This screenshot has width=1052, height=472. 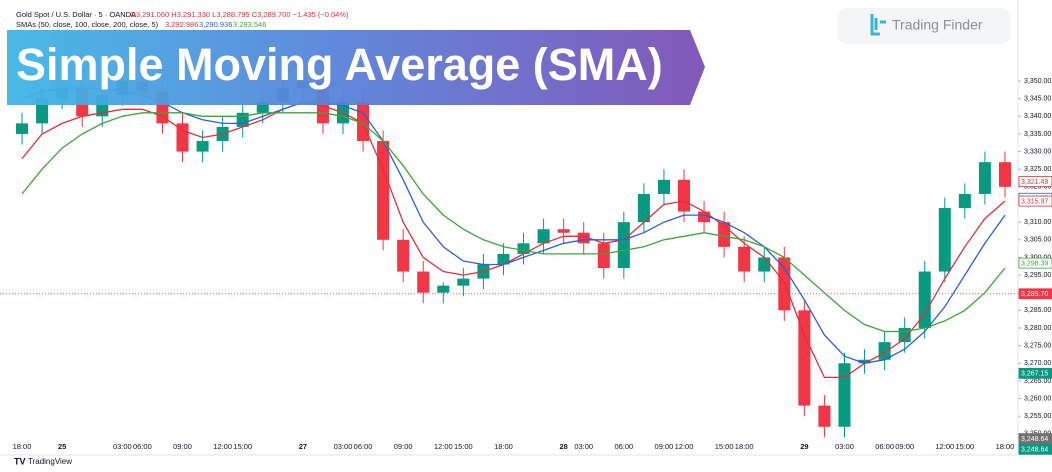 What do you see at coordinates (339, 64) in the screenshot?
I see `banner-title: Simple Moving Average (SMA)` at bounding box center [339, 64].